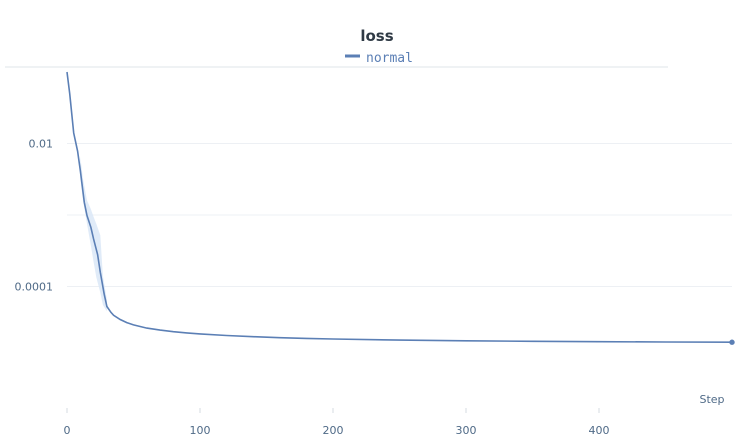 This screenshot has height=445, width=753. What do you see at coordinates (376, 36) in the screenshot?
I see `chart-title: loss` at bounding box center [376, 36].